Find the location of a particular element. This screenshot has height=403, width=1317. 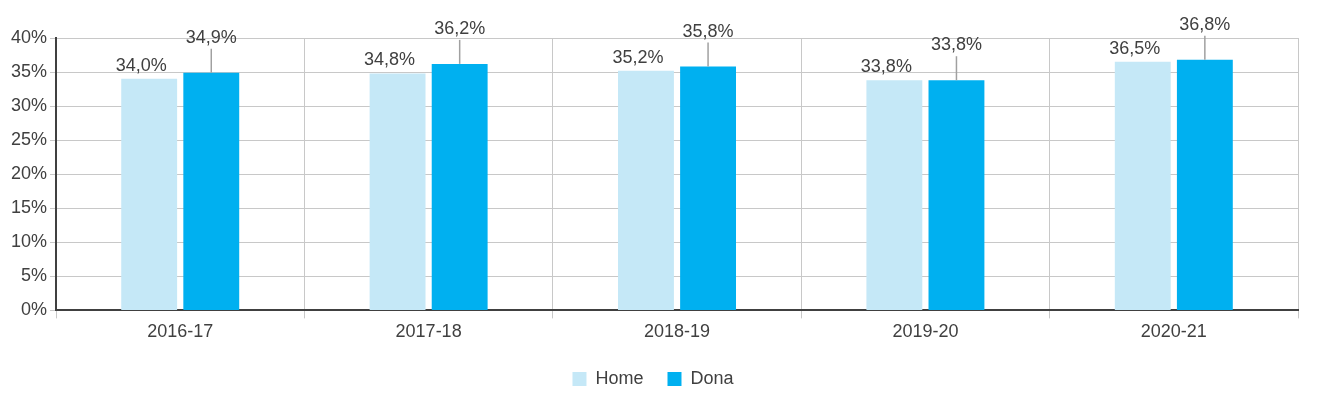

x-tick-label: 2016-17 is located at coordinates (180, 331).